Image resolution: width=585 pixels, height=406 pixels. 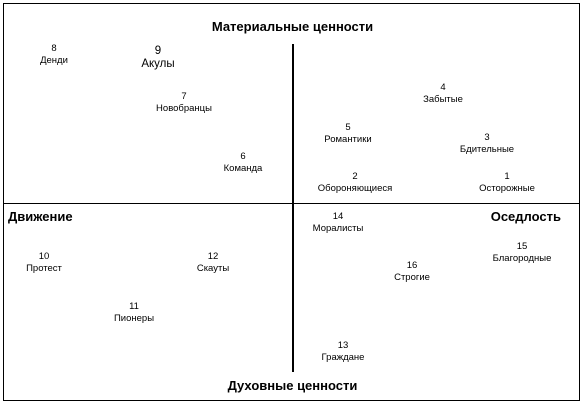 I want to click on segment-11: 11 Пионеры, so click(x=134, y=313).